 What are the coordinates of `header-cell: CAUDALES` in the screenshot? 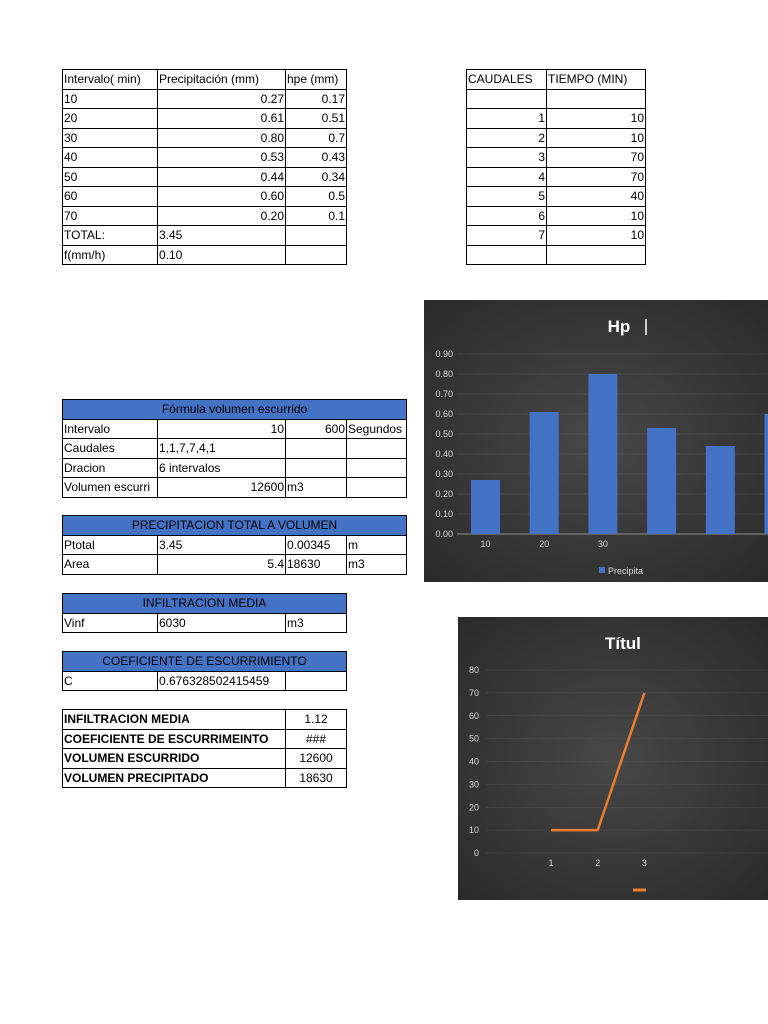 It's located at (506, 79).